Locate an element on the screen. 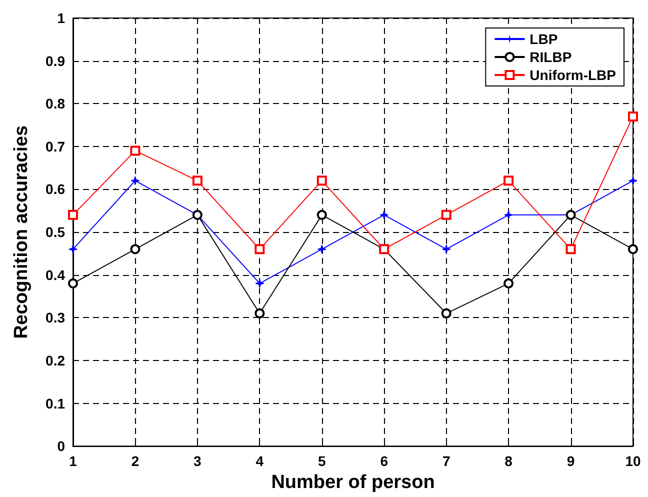 The image size is (648, 497). y-tick-label: 0.7 is located at coordinates (56, 146).